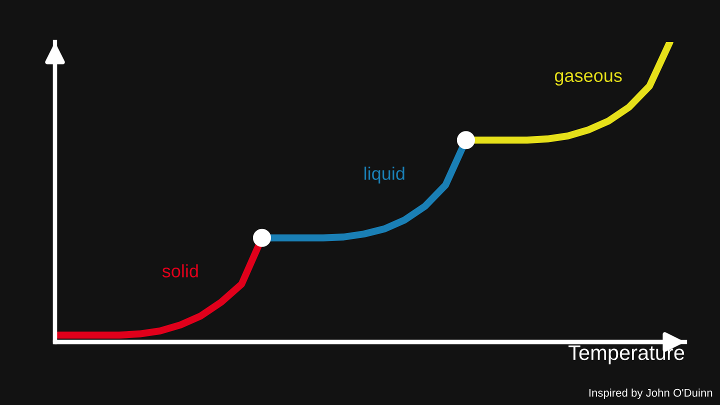 Image resolution: width=720 pixels, height=405 pixels. Describe the element at coordinates (180, 271) in the screenshot. I see `series-label: solid` at that location.